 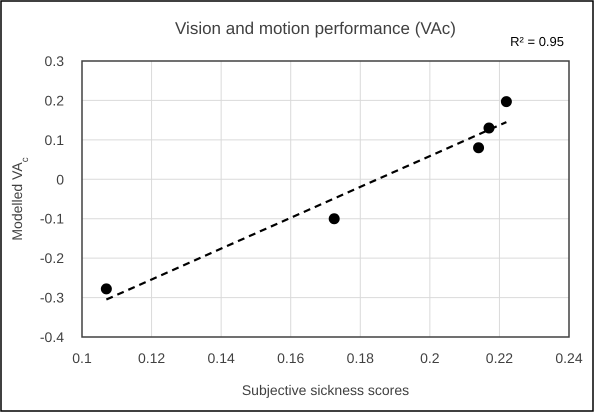 What do you see at coordinates (152, 358) in the screenshot?
I see `x-tick-label: 0.12` at bounding box center [152, 358].